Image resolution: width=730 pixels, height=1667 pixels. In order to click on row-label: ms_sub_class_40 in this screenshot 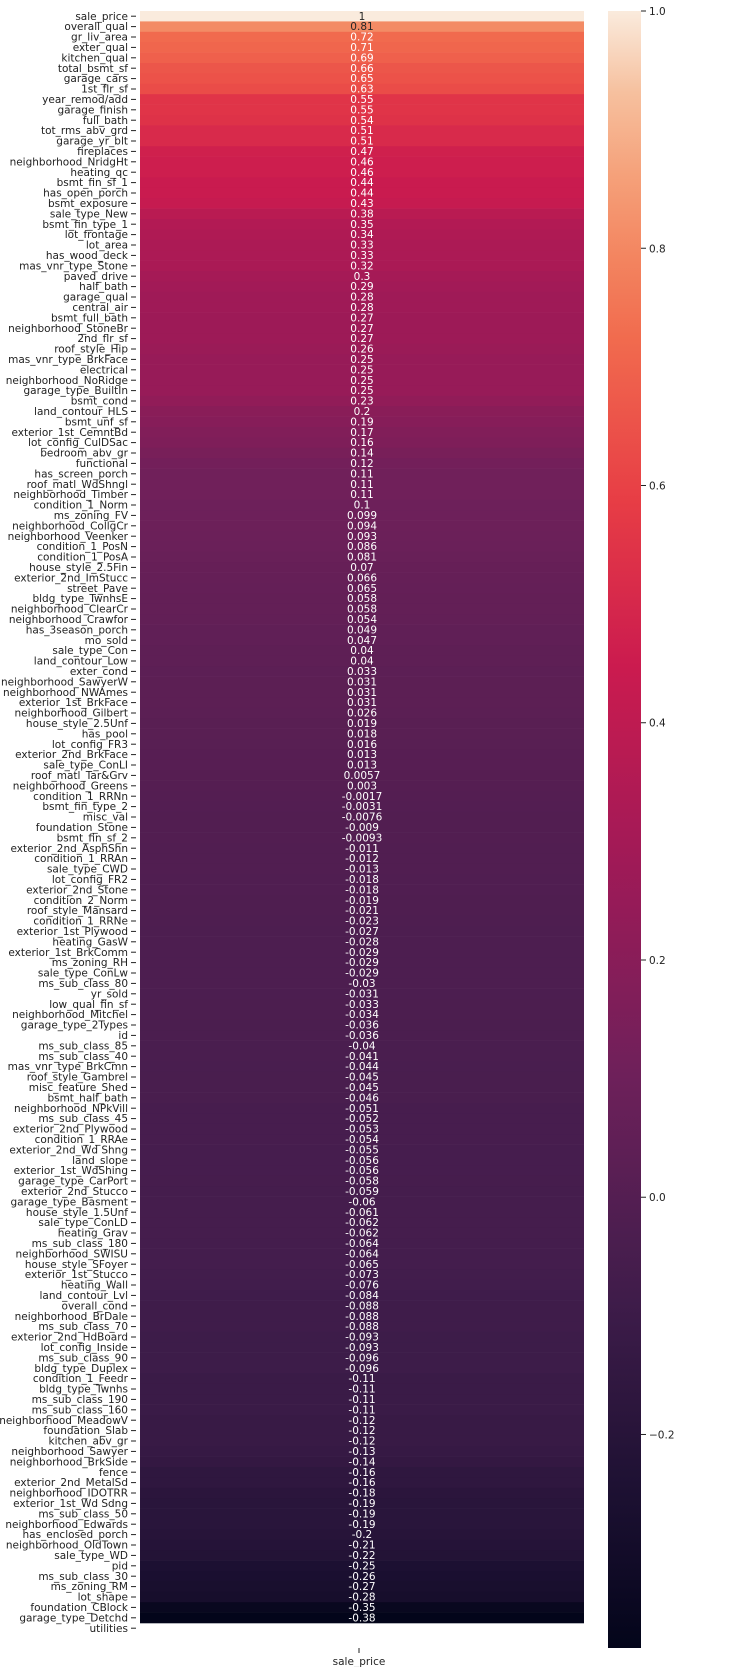, I will do `click(83, 1057)`.